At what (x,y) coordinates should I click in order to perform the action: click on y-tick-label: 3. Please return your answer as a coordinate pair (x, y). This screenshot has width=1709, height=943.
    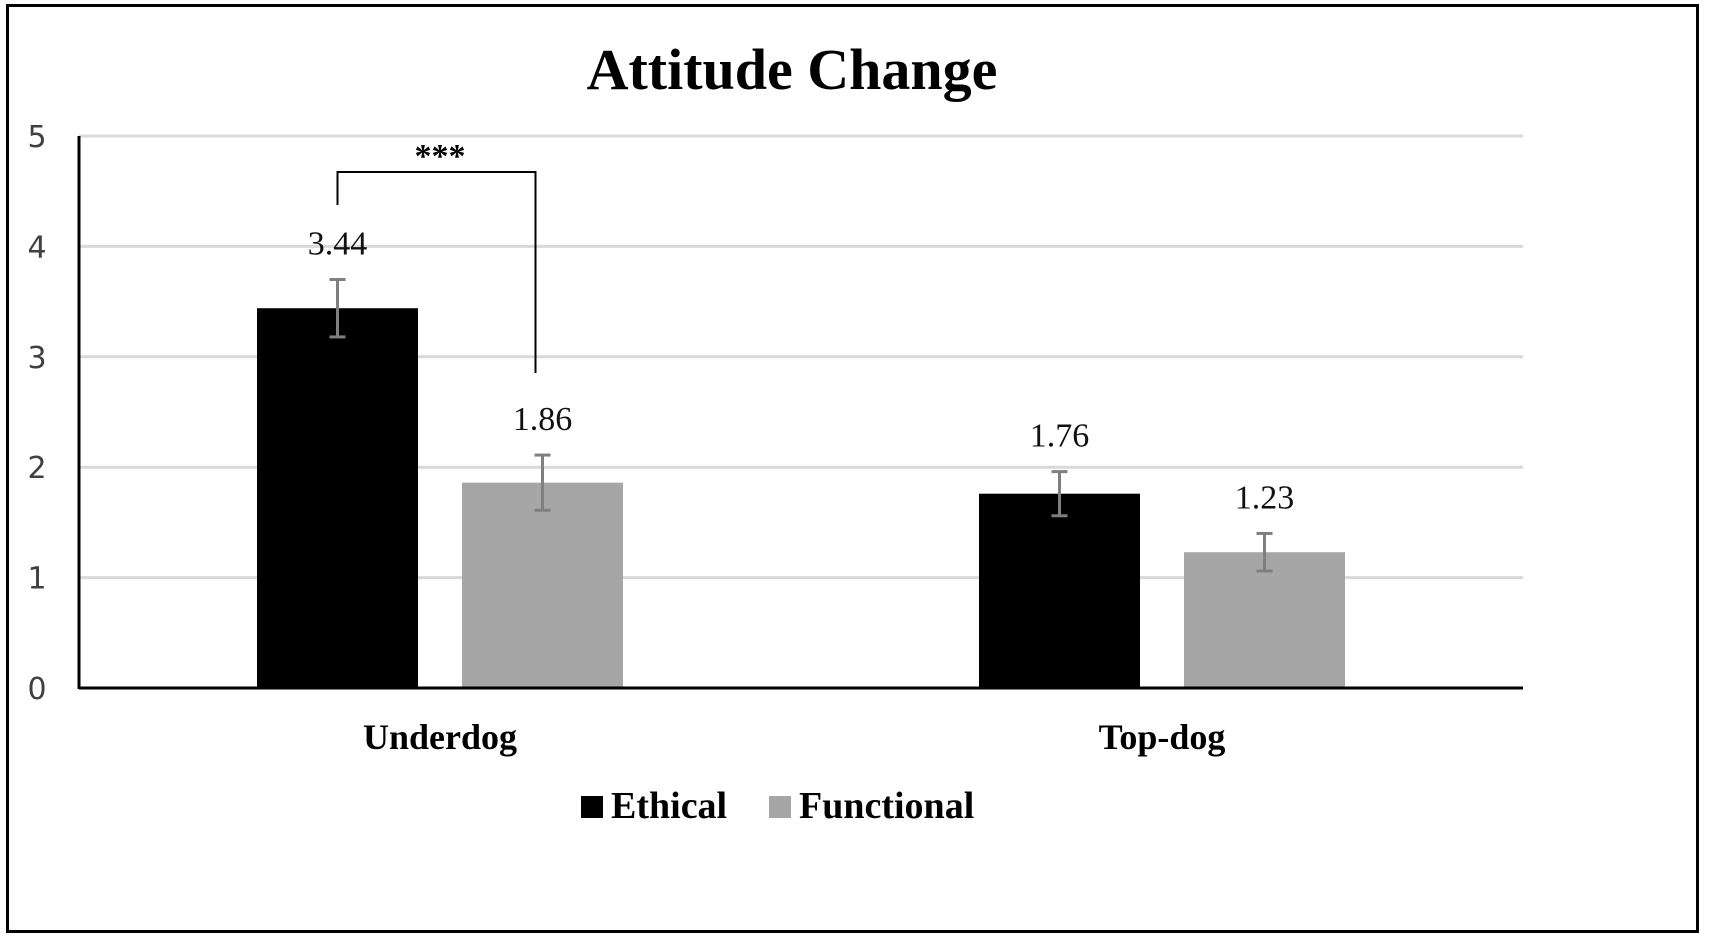
    Looking at the image, I should click on (36, 358).